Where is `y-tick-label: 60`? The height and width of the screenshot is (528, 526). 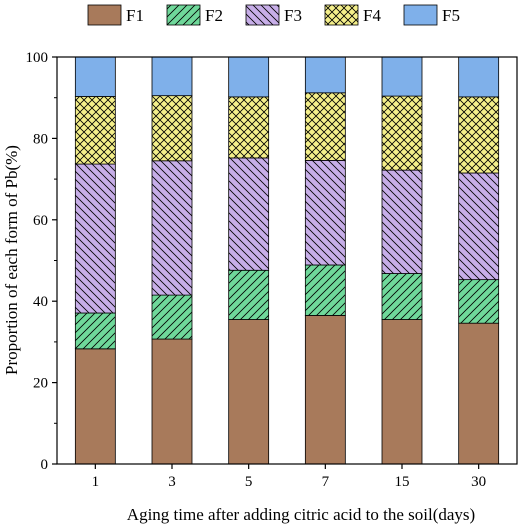
y-tick-label: 60 is located at coordinates (40, 221).